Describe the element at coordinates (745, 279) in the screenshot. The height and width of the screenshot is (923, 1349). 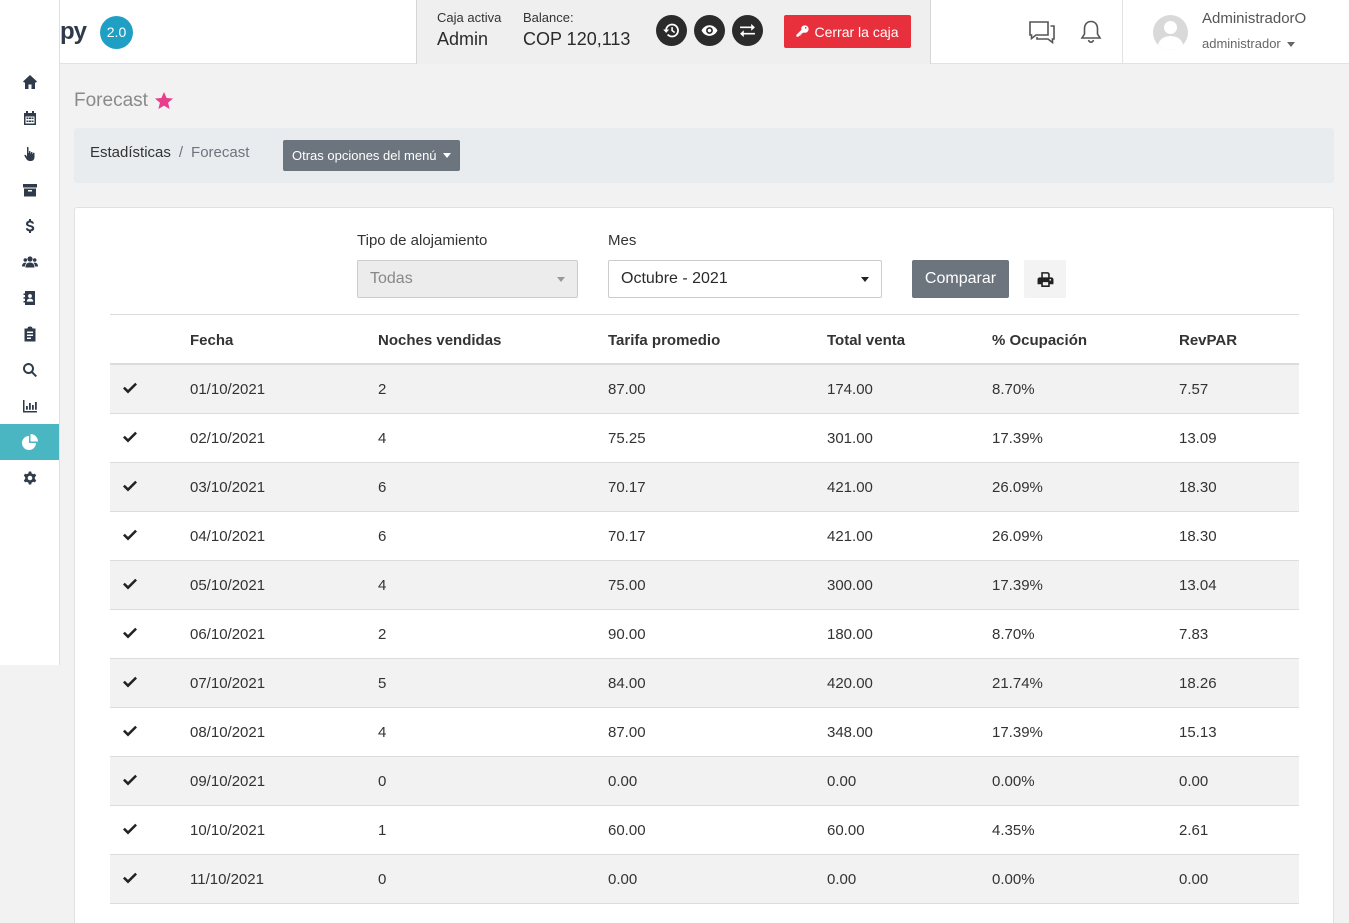
I see `month-select: Octubre - 2021` at that location.